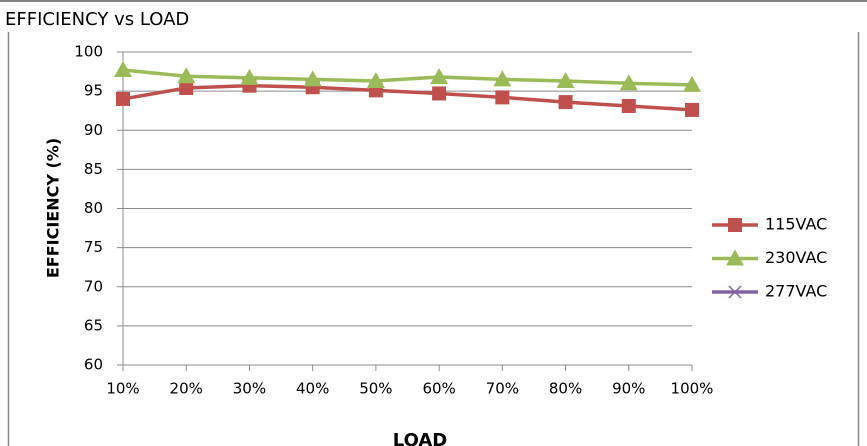  What do you see at coordinates (93, 365) in the screenshot?
I see `y-tick-label: 60` at bounding box center [93, 365].